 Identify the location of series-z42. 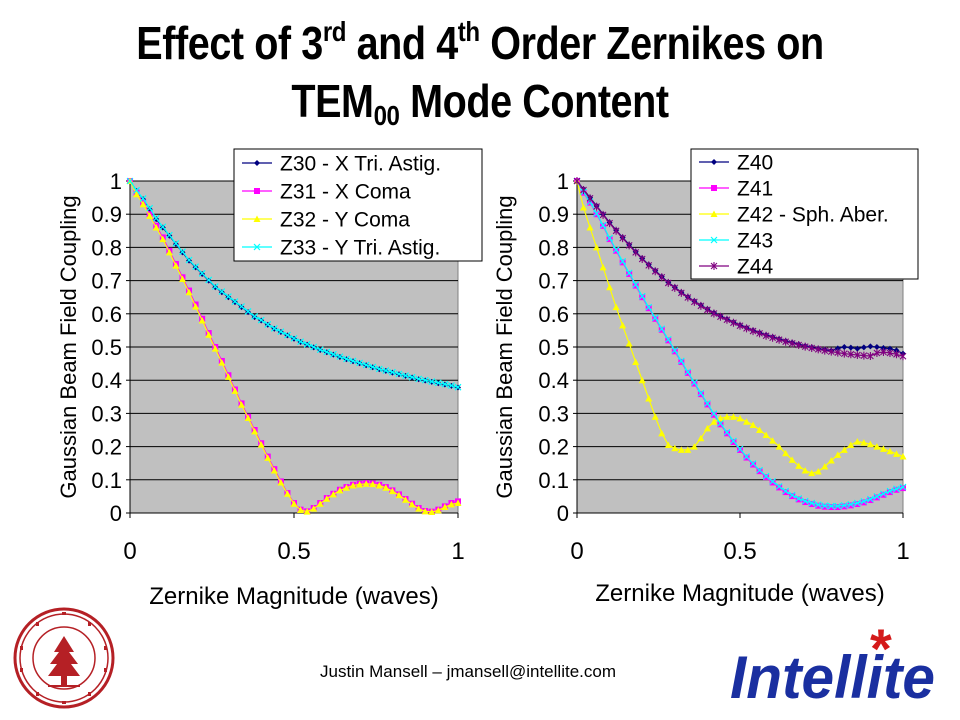
(740, 327).